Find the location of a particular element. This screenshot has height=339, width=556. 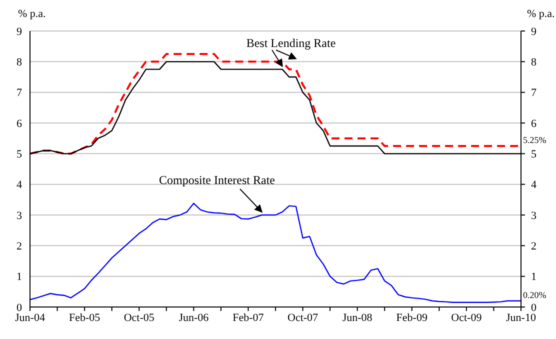

x-tick-label: Feb-09 is located at coordinates (412, 318).